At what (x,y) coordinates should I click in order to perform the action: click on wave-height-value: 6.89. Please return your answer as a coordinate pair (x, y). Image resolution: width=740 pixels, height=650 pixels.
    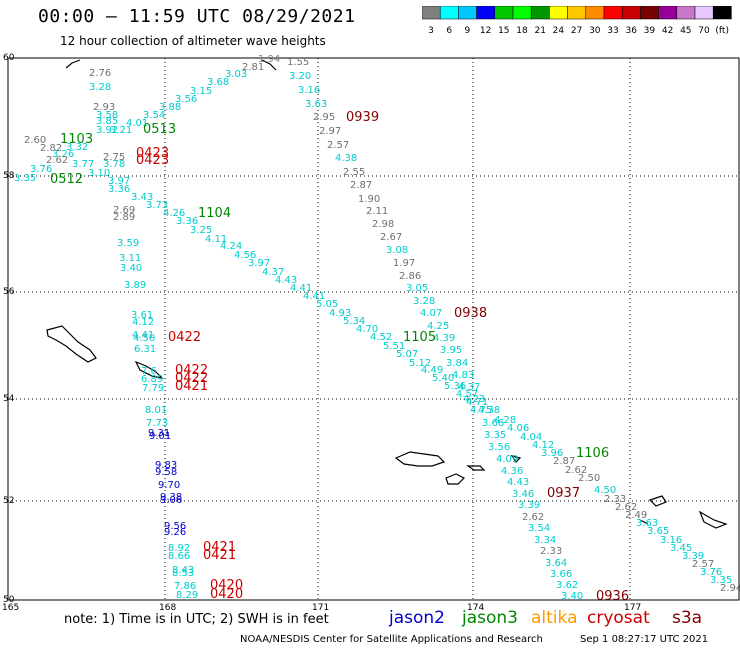
    Looking at the image, I should click on (152, 379).